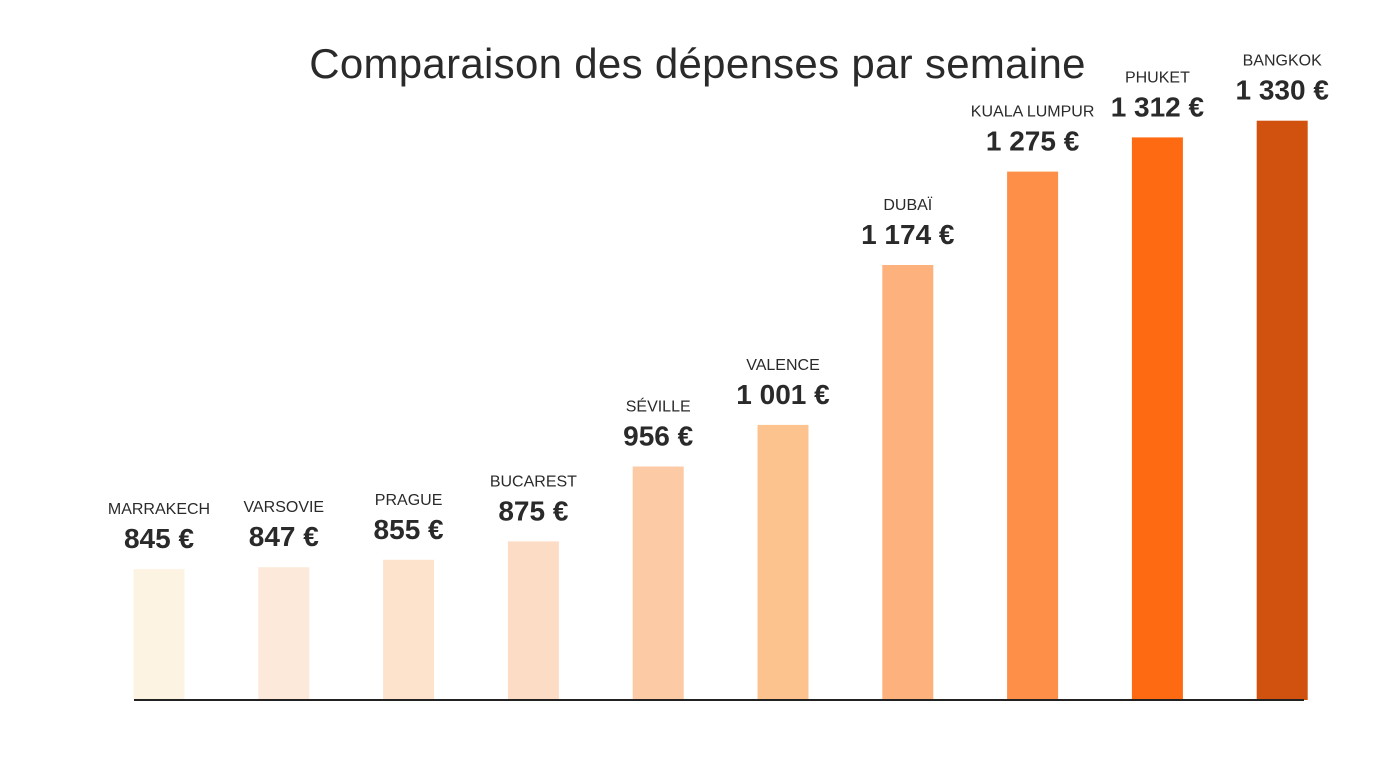 The image size is (1395, 764). Describe the element at coordinates (1033, 112) in the screenshot. I see `category-label: KUALA LUMPUR` at that location.